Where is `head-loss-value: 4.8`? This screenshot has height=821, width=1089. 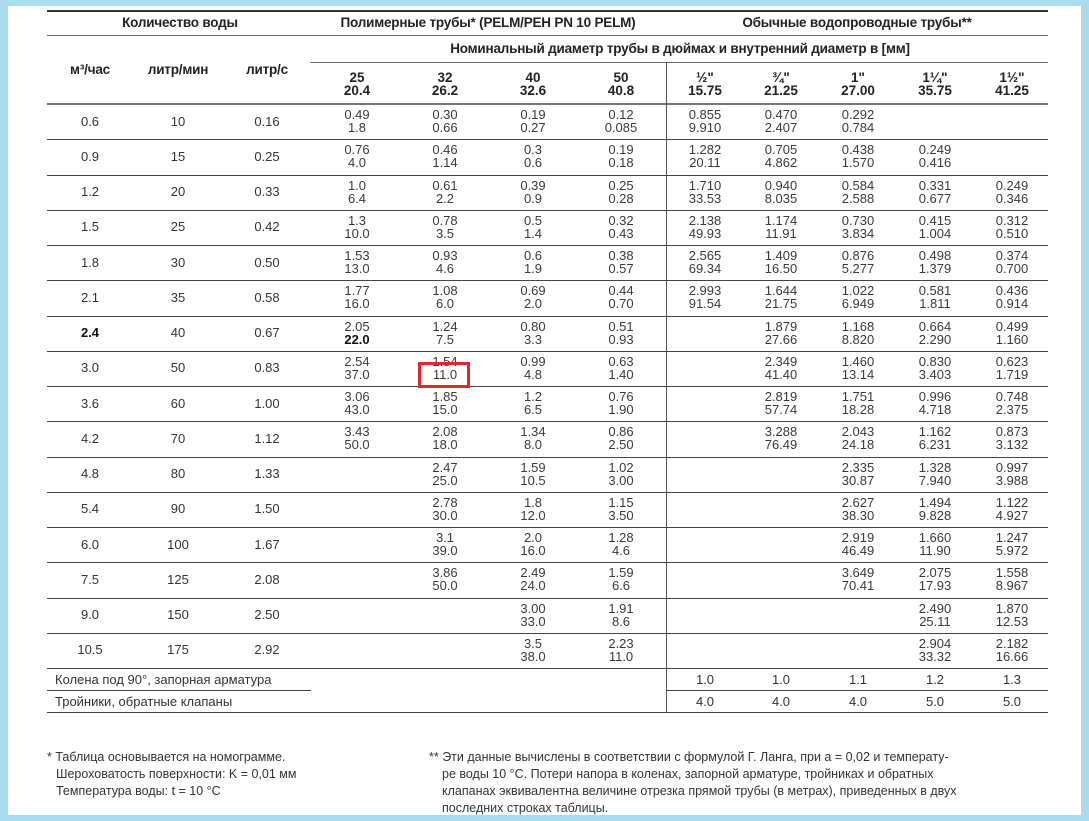 head-loss-value: 4.8 is located at coordinates (533, 374).